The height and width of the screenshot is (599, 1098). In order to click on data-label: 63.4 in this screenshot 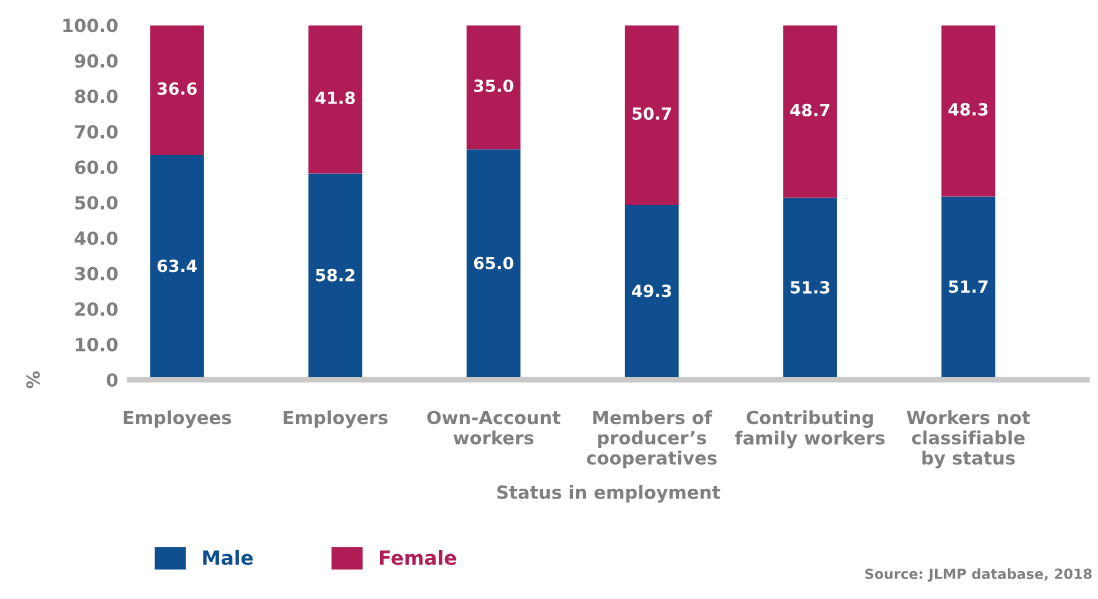, I will do `click(177, 266)`.